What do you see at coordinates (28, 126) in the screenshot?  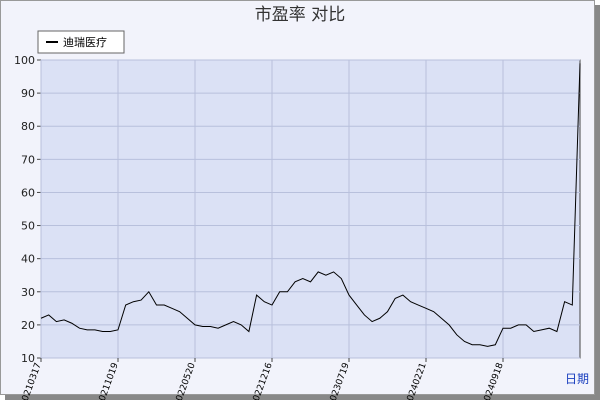 I see `y-tick-label: 80` at bounding box center [28, 126].